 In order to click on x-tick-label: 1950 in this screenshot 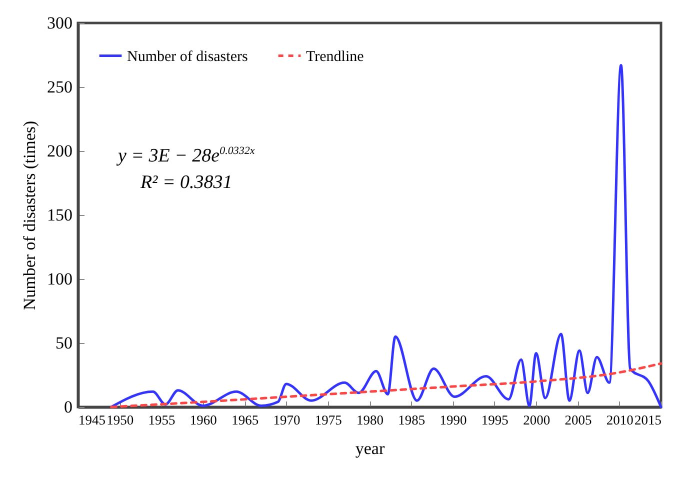, I will do `click(120, 420)`.